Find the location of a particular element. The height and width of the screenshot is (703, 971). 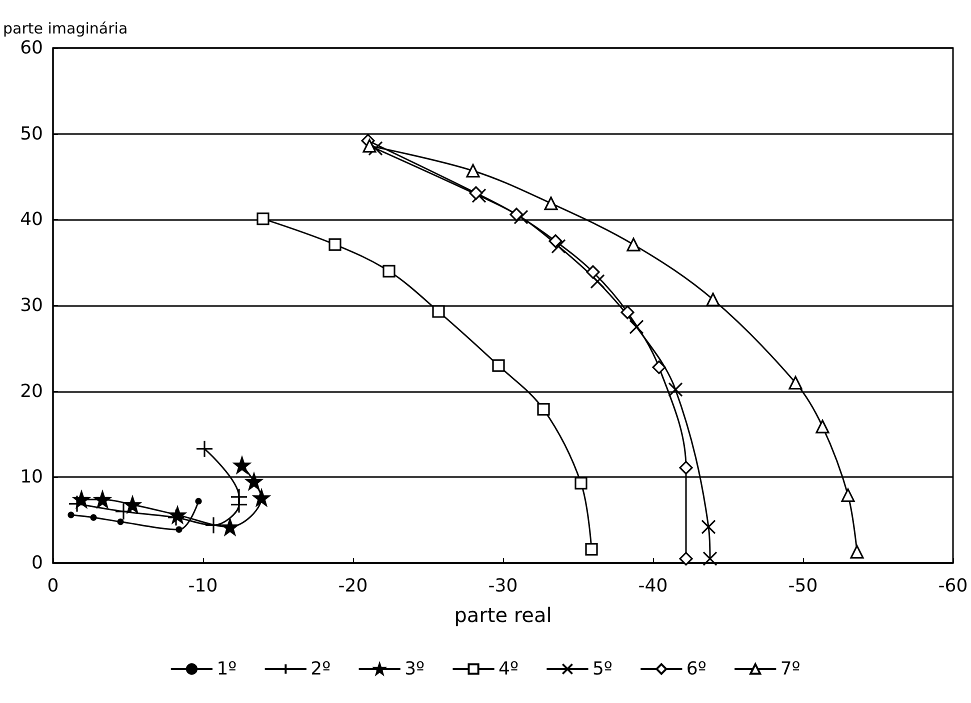

legend-label: 2º is located at coordinates (320, 669).